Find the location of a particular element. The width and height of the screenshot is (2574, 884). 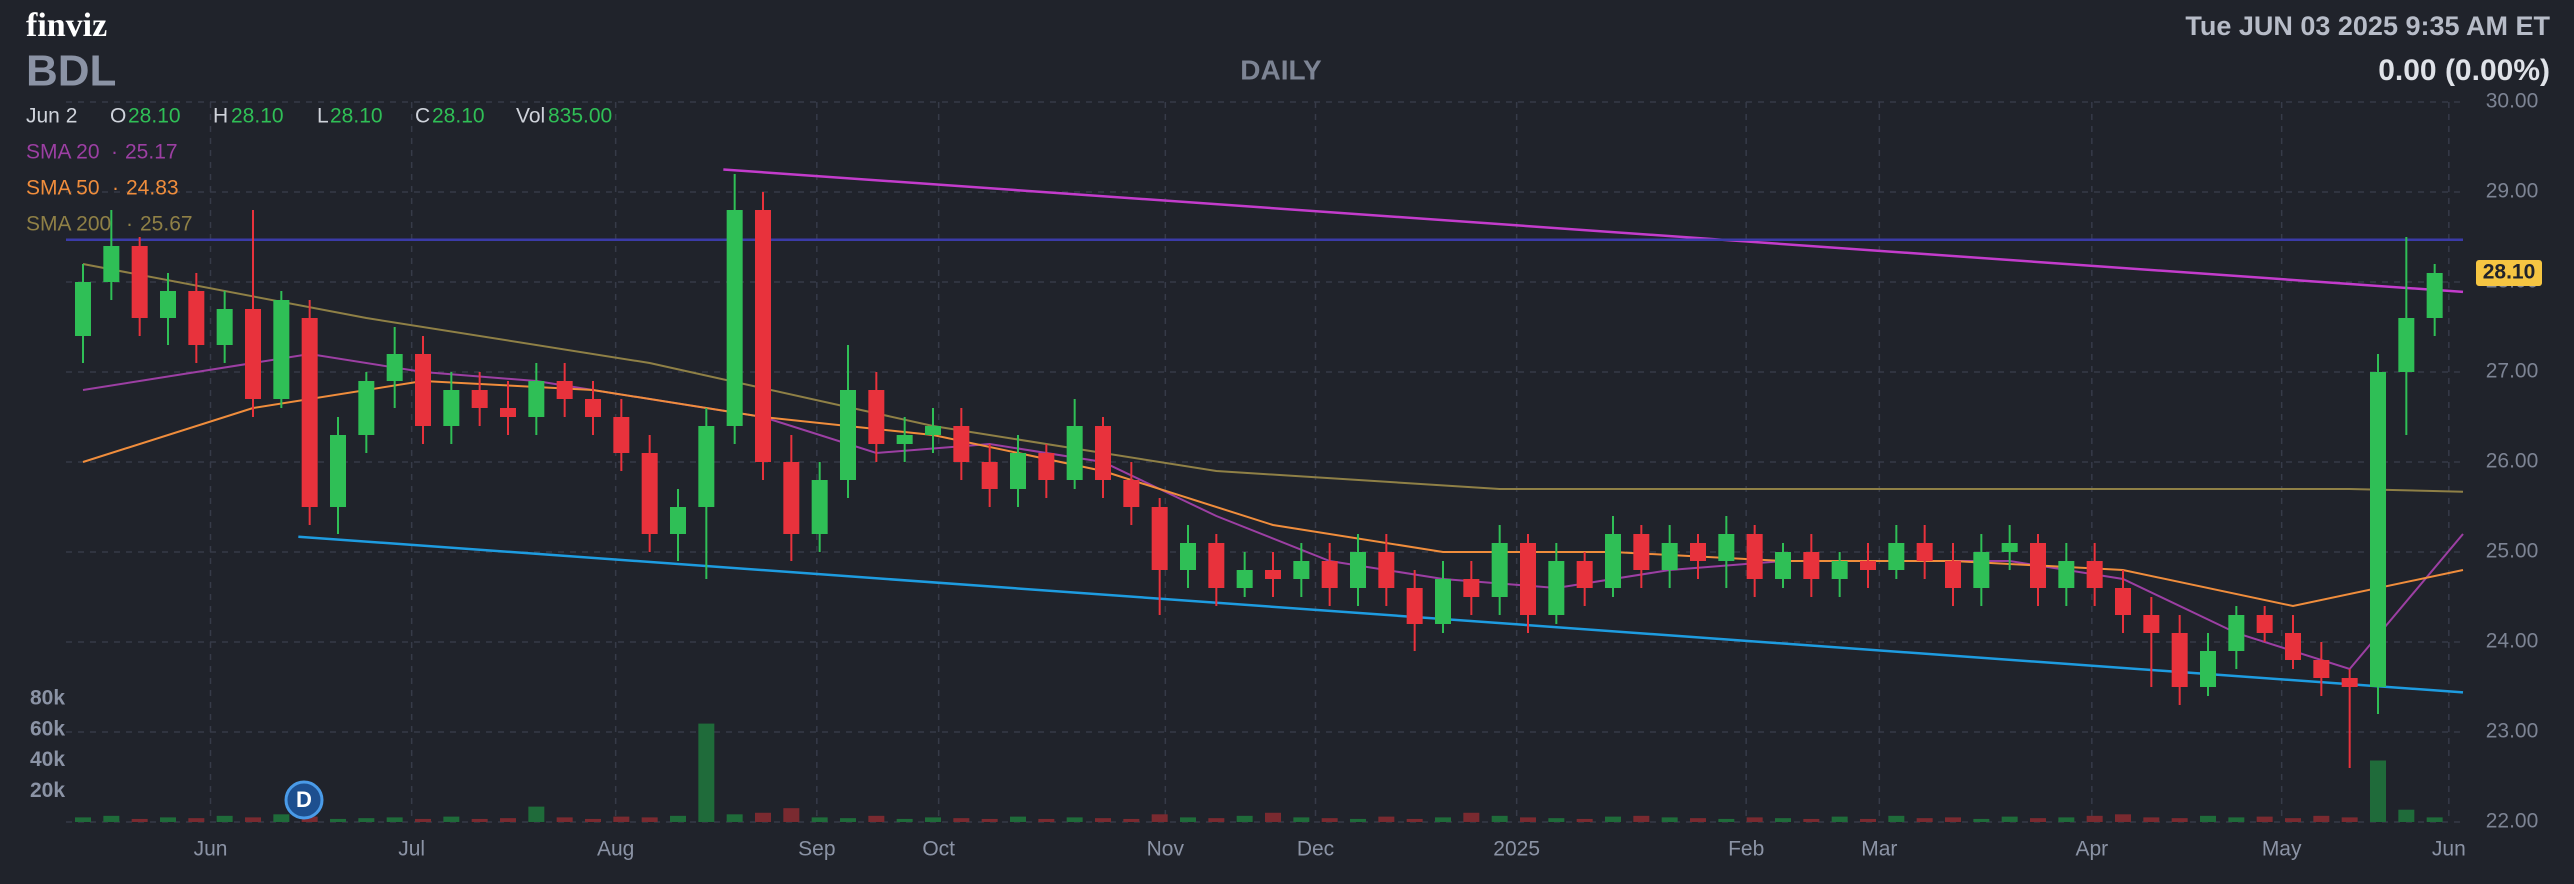

x-tick-label: Apr is located at coordinates (2091, 849).